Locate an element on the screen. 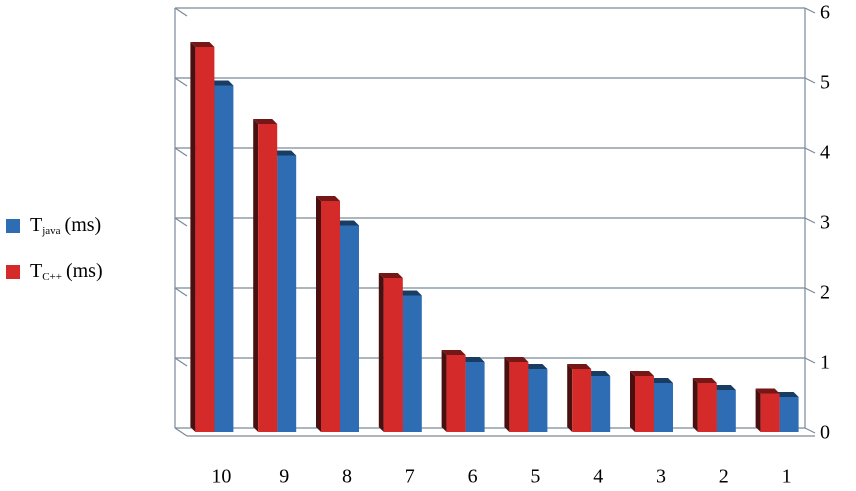 This screenshot has width=856, height=491. x-tick-label: 4 is located at coordinates (598, 477).